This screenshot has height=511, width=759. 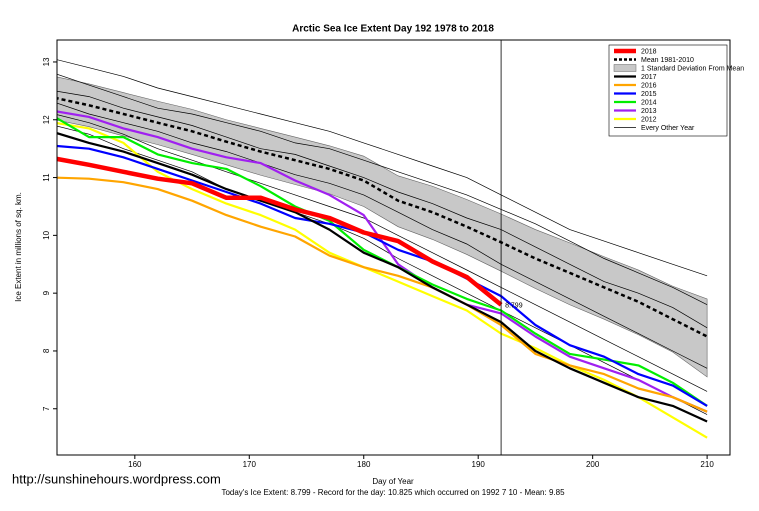 What do you see at coordinates (667, 60) in the screenshot?
I see `legend-label: Mean 1981-2010` at bounding box center [667, 60].